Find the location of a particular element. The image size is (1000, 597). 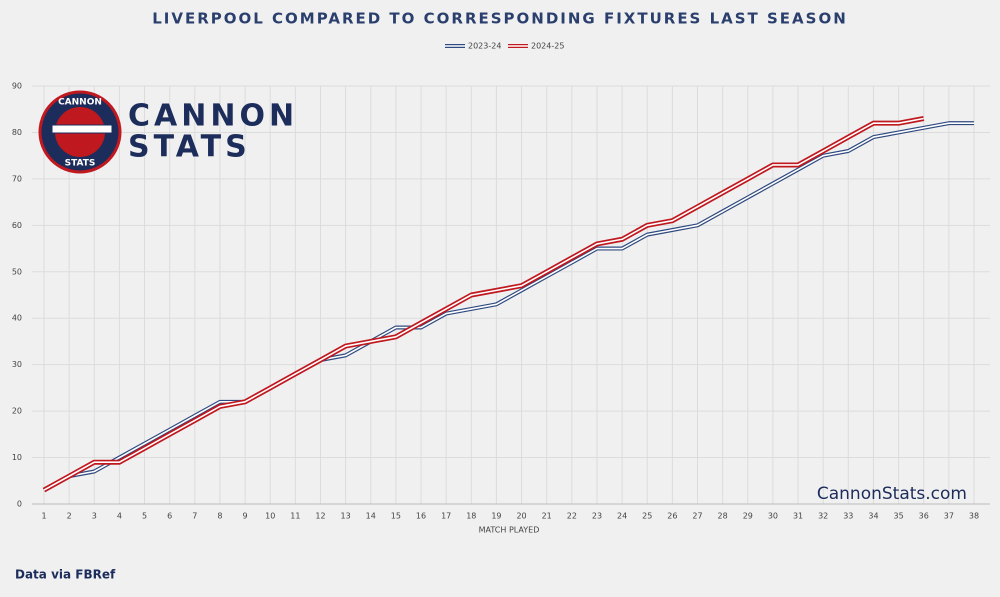

logo: CANNON STATS CANNON STATS is located at coordinates (168, 132).